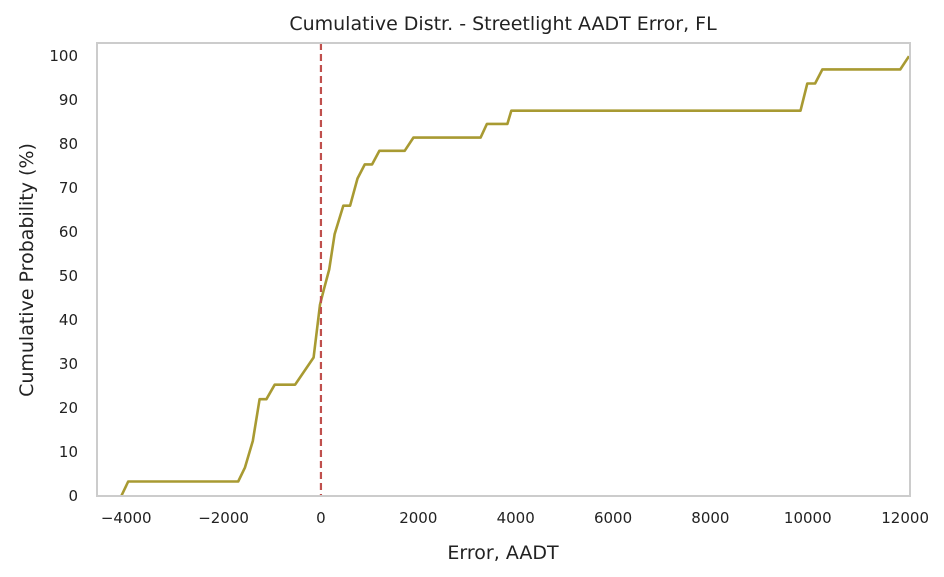  What do you see at coordinates (613, 518) in the screenshot?
I see `x-tick-label: 6000` at bounding box center [613, 518].